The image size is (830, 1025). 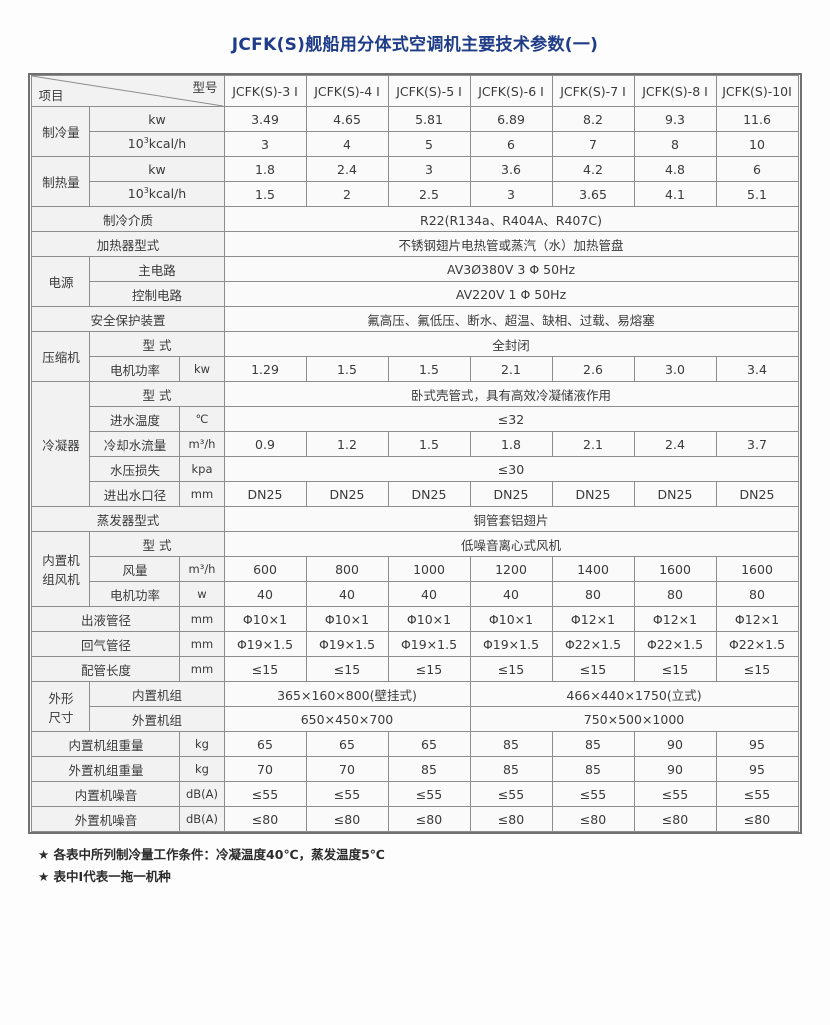 What do you see at coordinates (675, 669) in the screenshot?
I see `cell-pipe-length-5: ≤15` at bounding box center [675, 669].